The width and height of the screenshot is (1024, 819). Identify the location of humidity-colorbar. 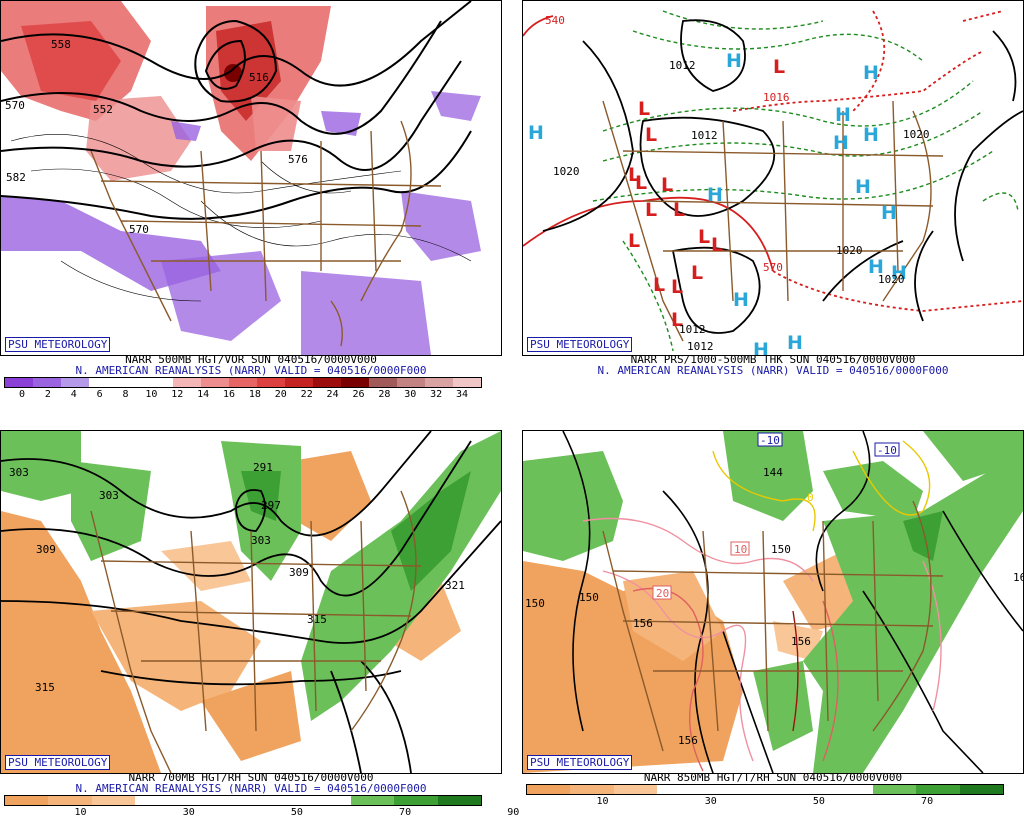
(765, 789).